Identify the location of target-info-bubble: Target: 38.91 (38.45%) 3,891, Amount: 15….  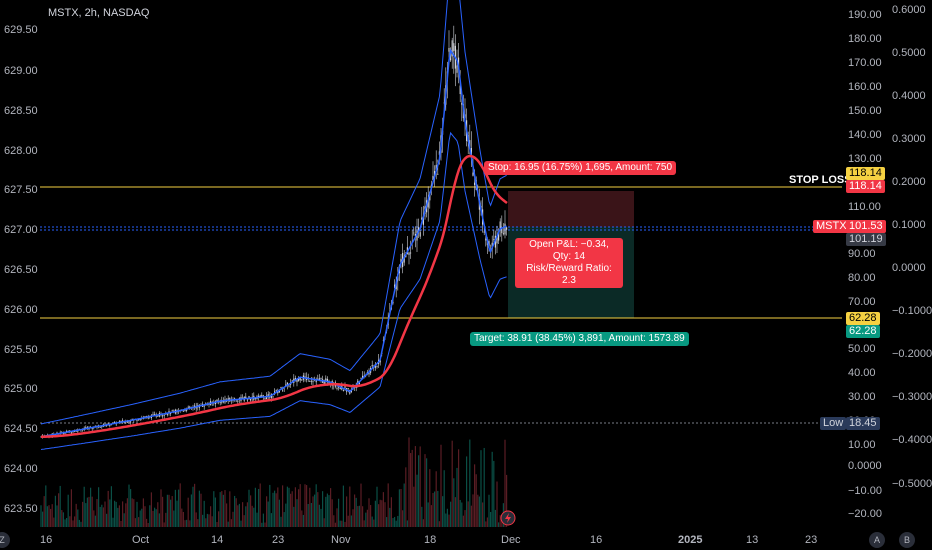
(579, 339).